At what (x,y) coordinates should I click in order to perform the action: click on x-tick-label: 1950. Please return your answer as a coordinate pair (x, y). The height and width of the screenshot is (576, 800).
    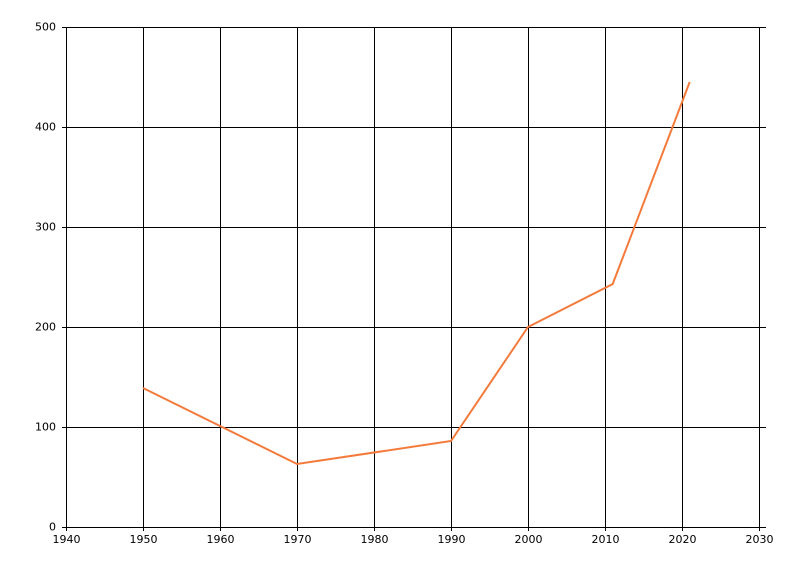
    Looking at the image, I should click on (144, 539).